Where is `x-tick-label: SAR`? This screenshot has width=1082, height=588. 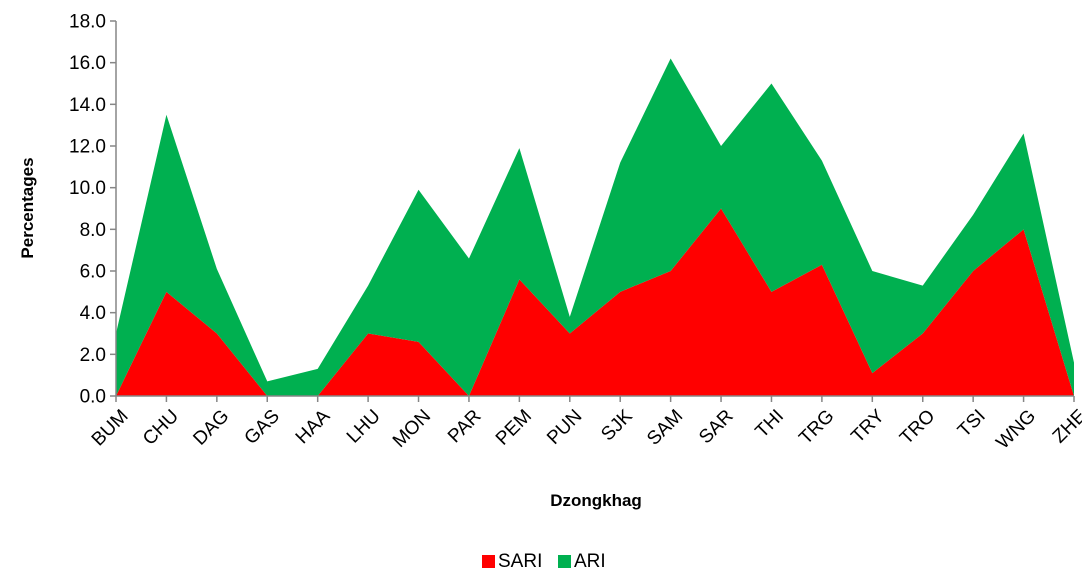
x-tick-label: SAR is located at coordinates (716, 427).